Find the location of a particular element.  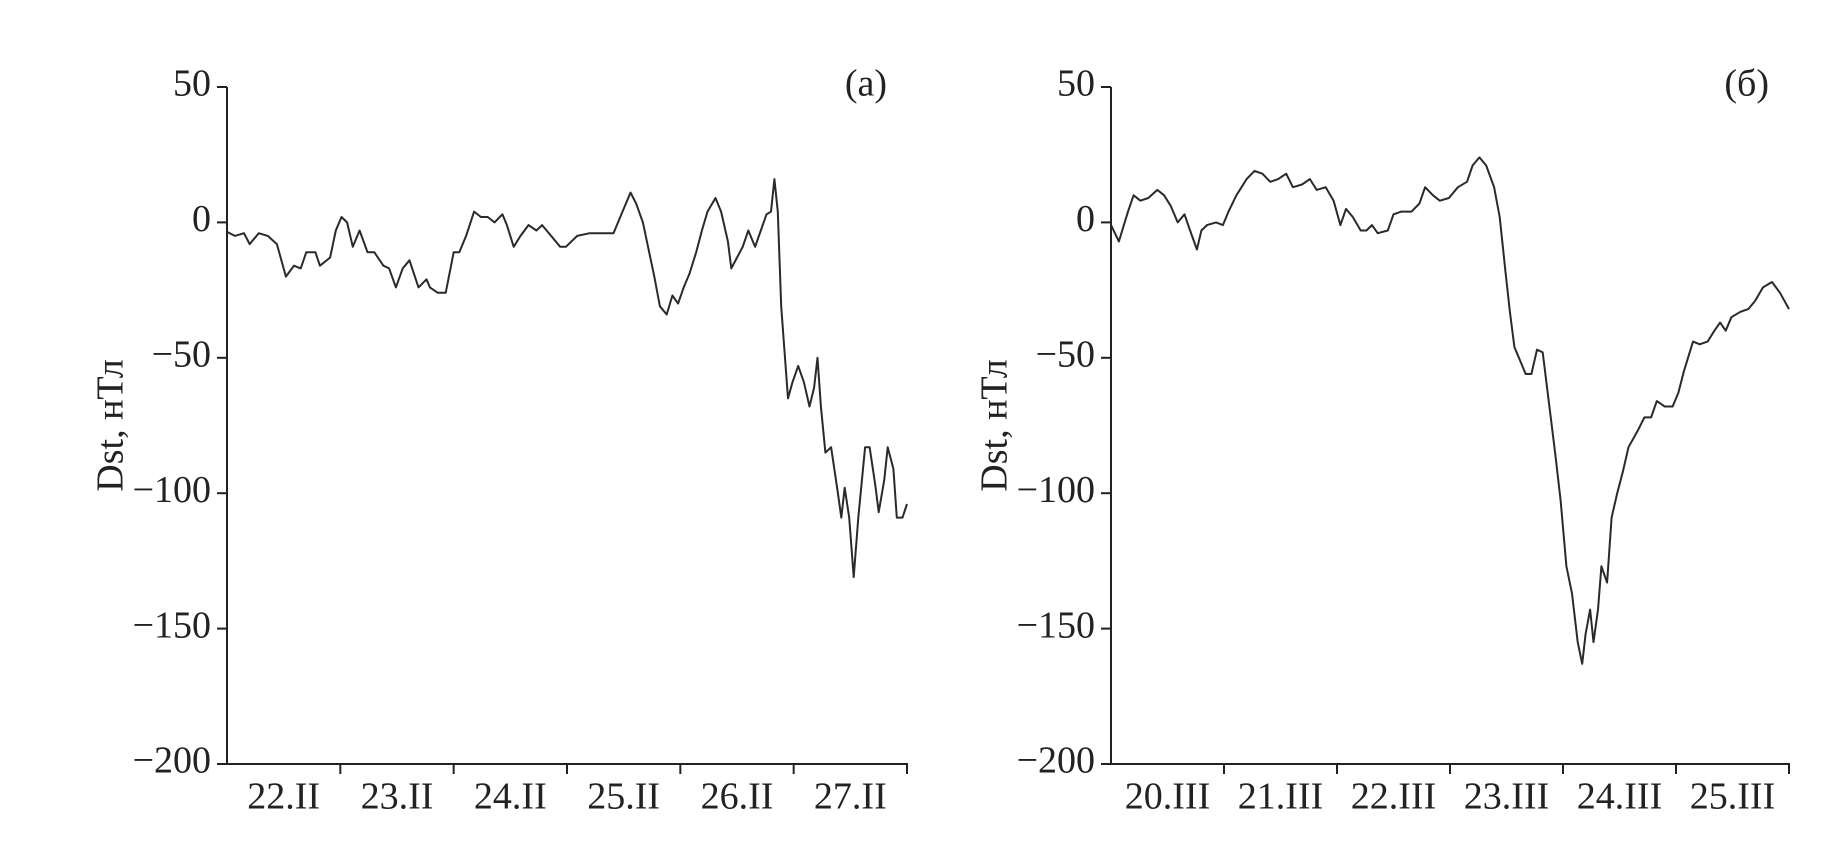

x-category-label: 21.III is located at coordinates (1280, 797).